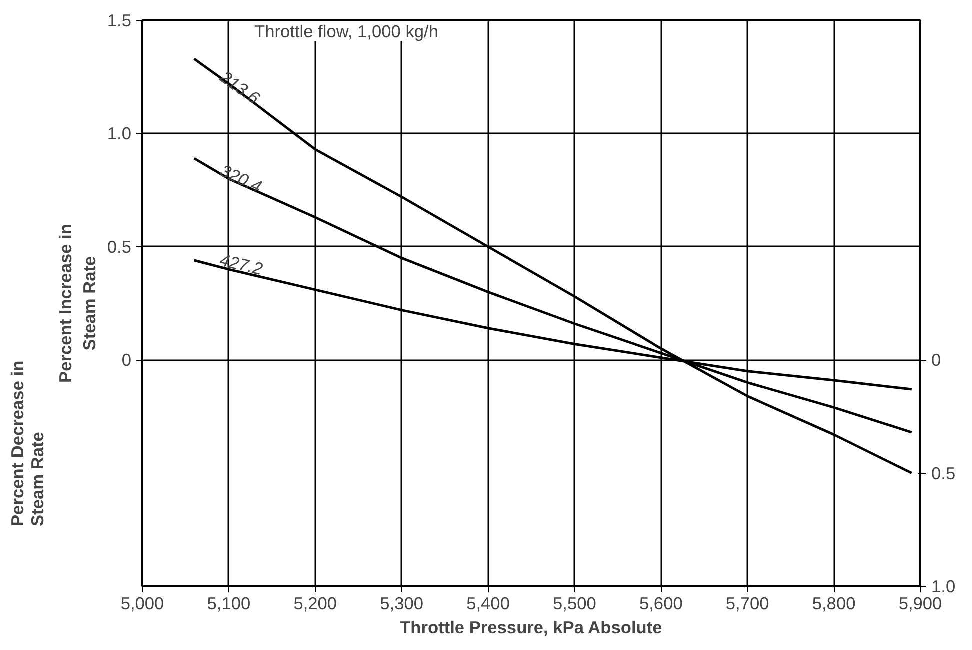 This screenshot has height=650, width=972. I want to click on x-tick-label: 5,300, so click(402, 604).